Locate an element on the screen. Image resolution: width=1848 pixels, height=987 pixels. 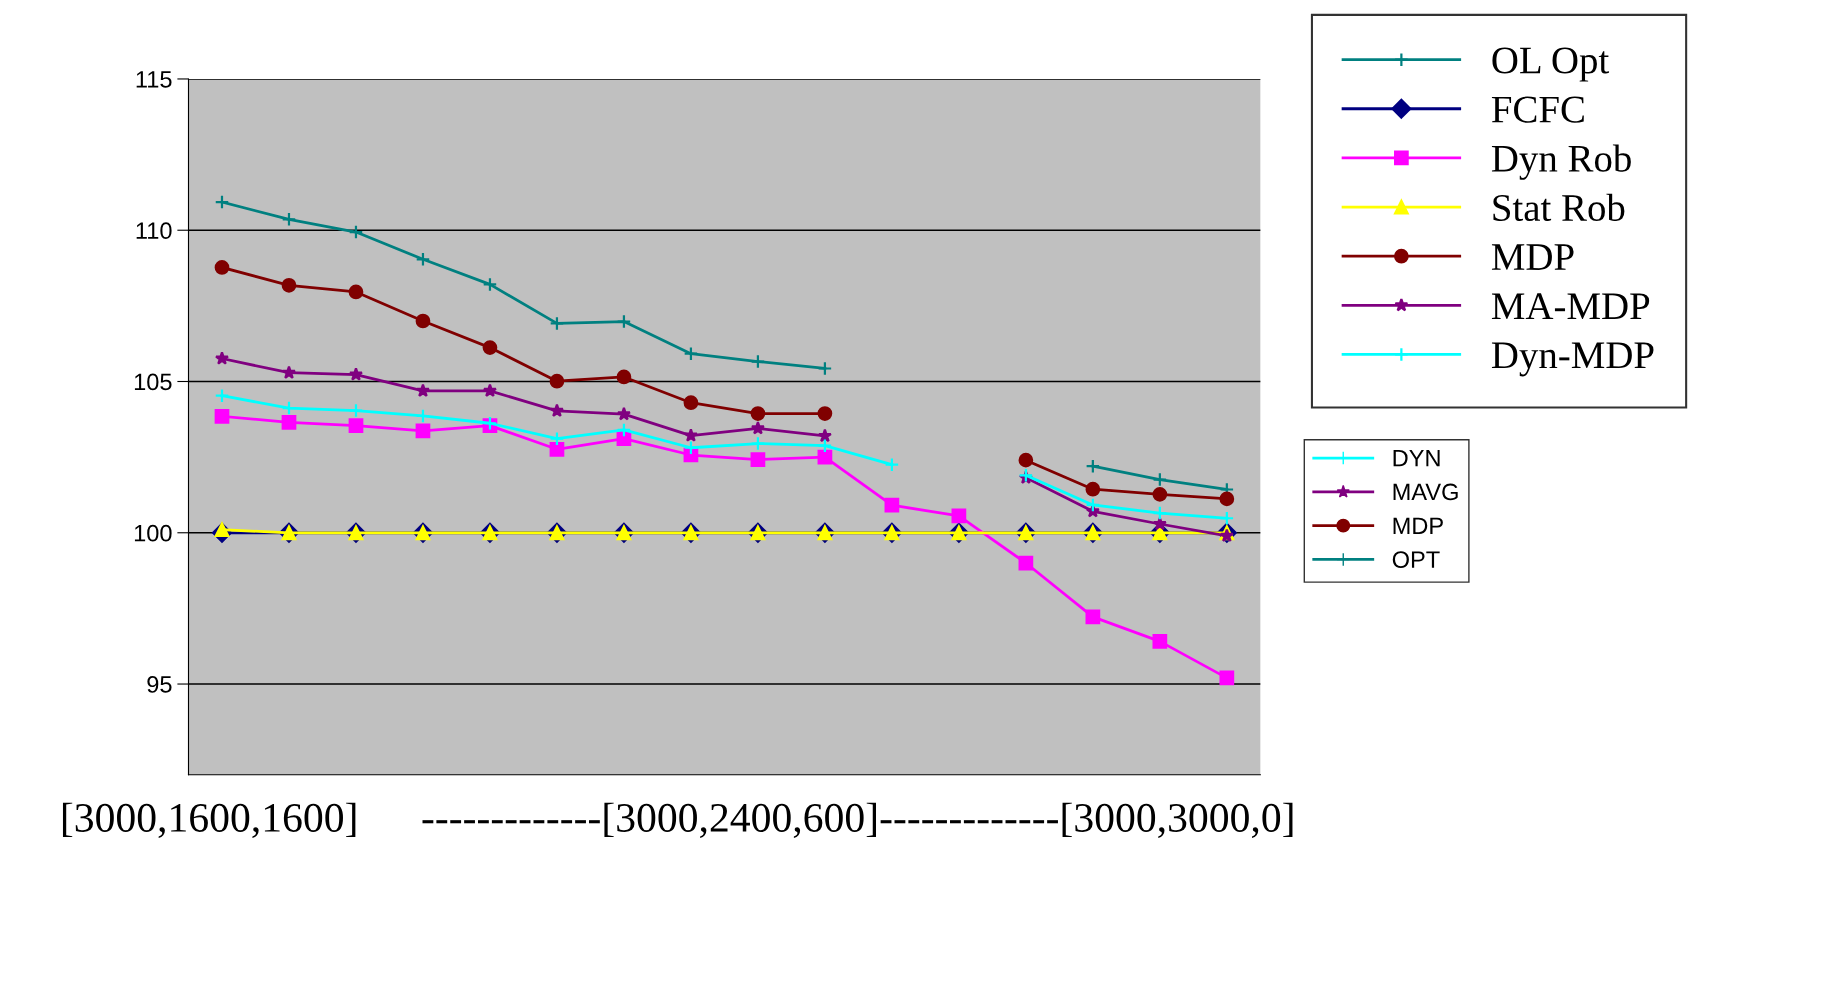
text: OPT is located at coordinates (1416, 559).